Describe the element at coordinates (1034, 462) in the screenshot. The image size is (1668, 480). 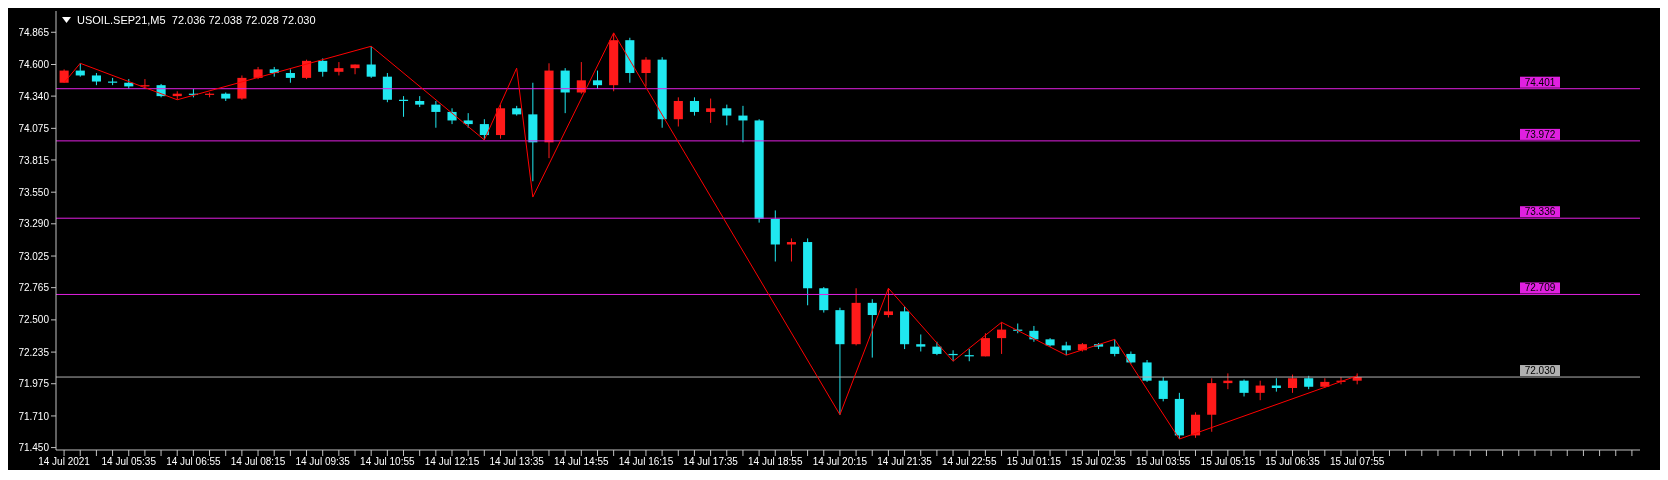
I see `x-tick-label: 15 Jul 01:15` at that location.